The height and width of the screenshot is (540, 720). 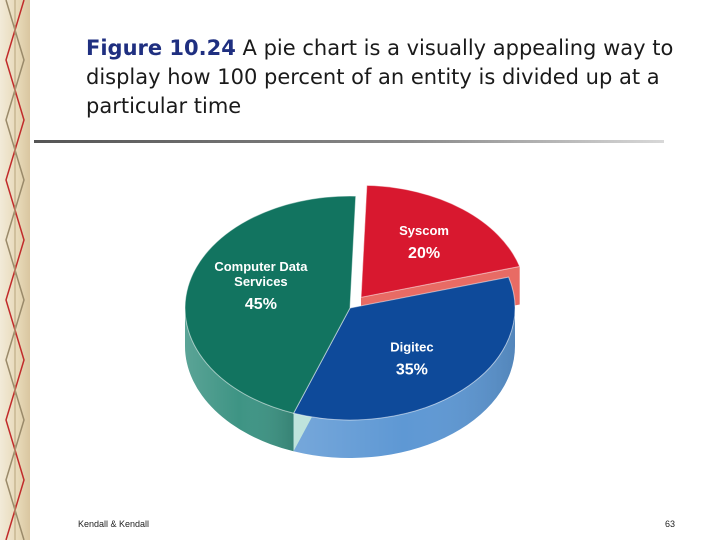 I want to click on pie-slice-computer-data-services, so click(x=270, y=304).